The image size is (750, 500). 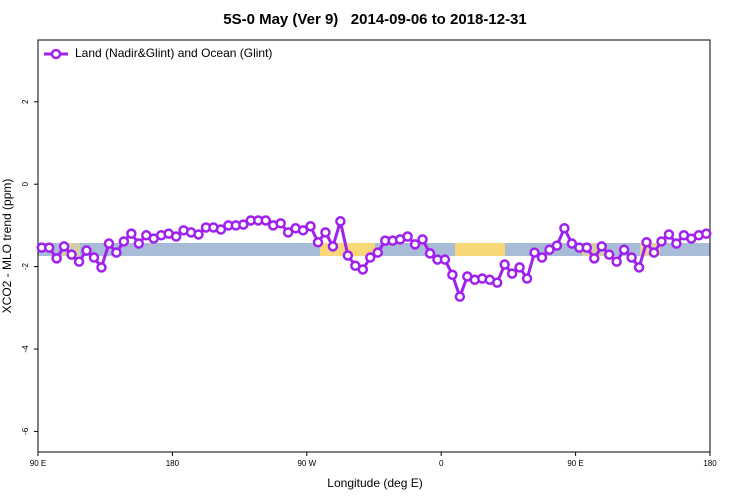 I want to click on y-tick-label: -2, so click(x=25, y=266).